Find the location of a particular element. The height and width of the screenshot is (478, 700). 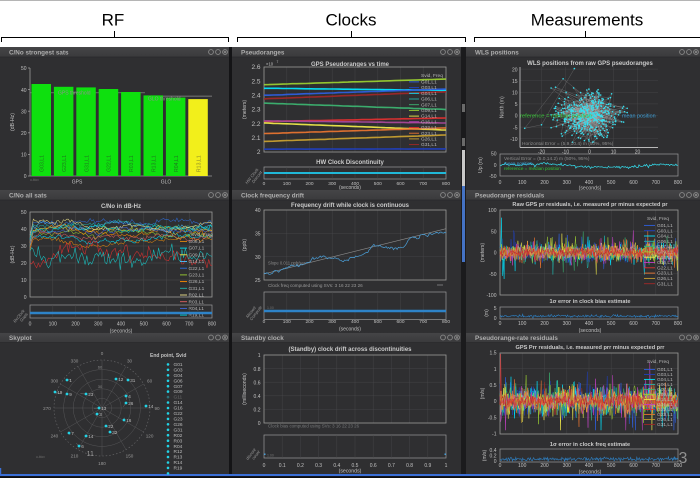

svg-text: (ppb) is located at coordinates (245, 245).